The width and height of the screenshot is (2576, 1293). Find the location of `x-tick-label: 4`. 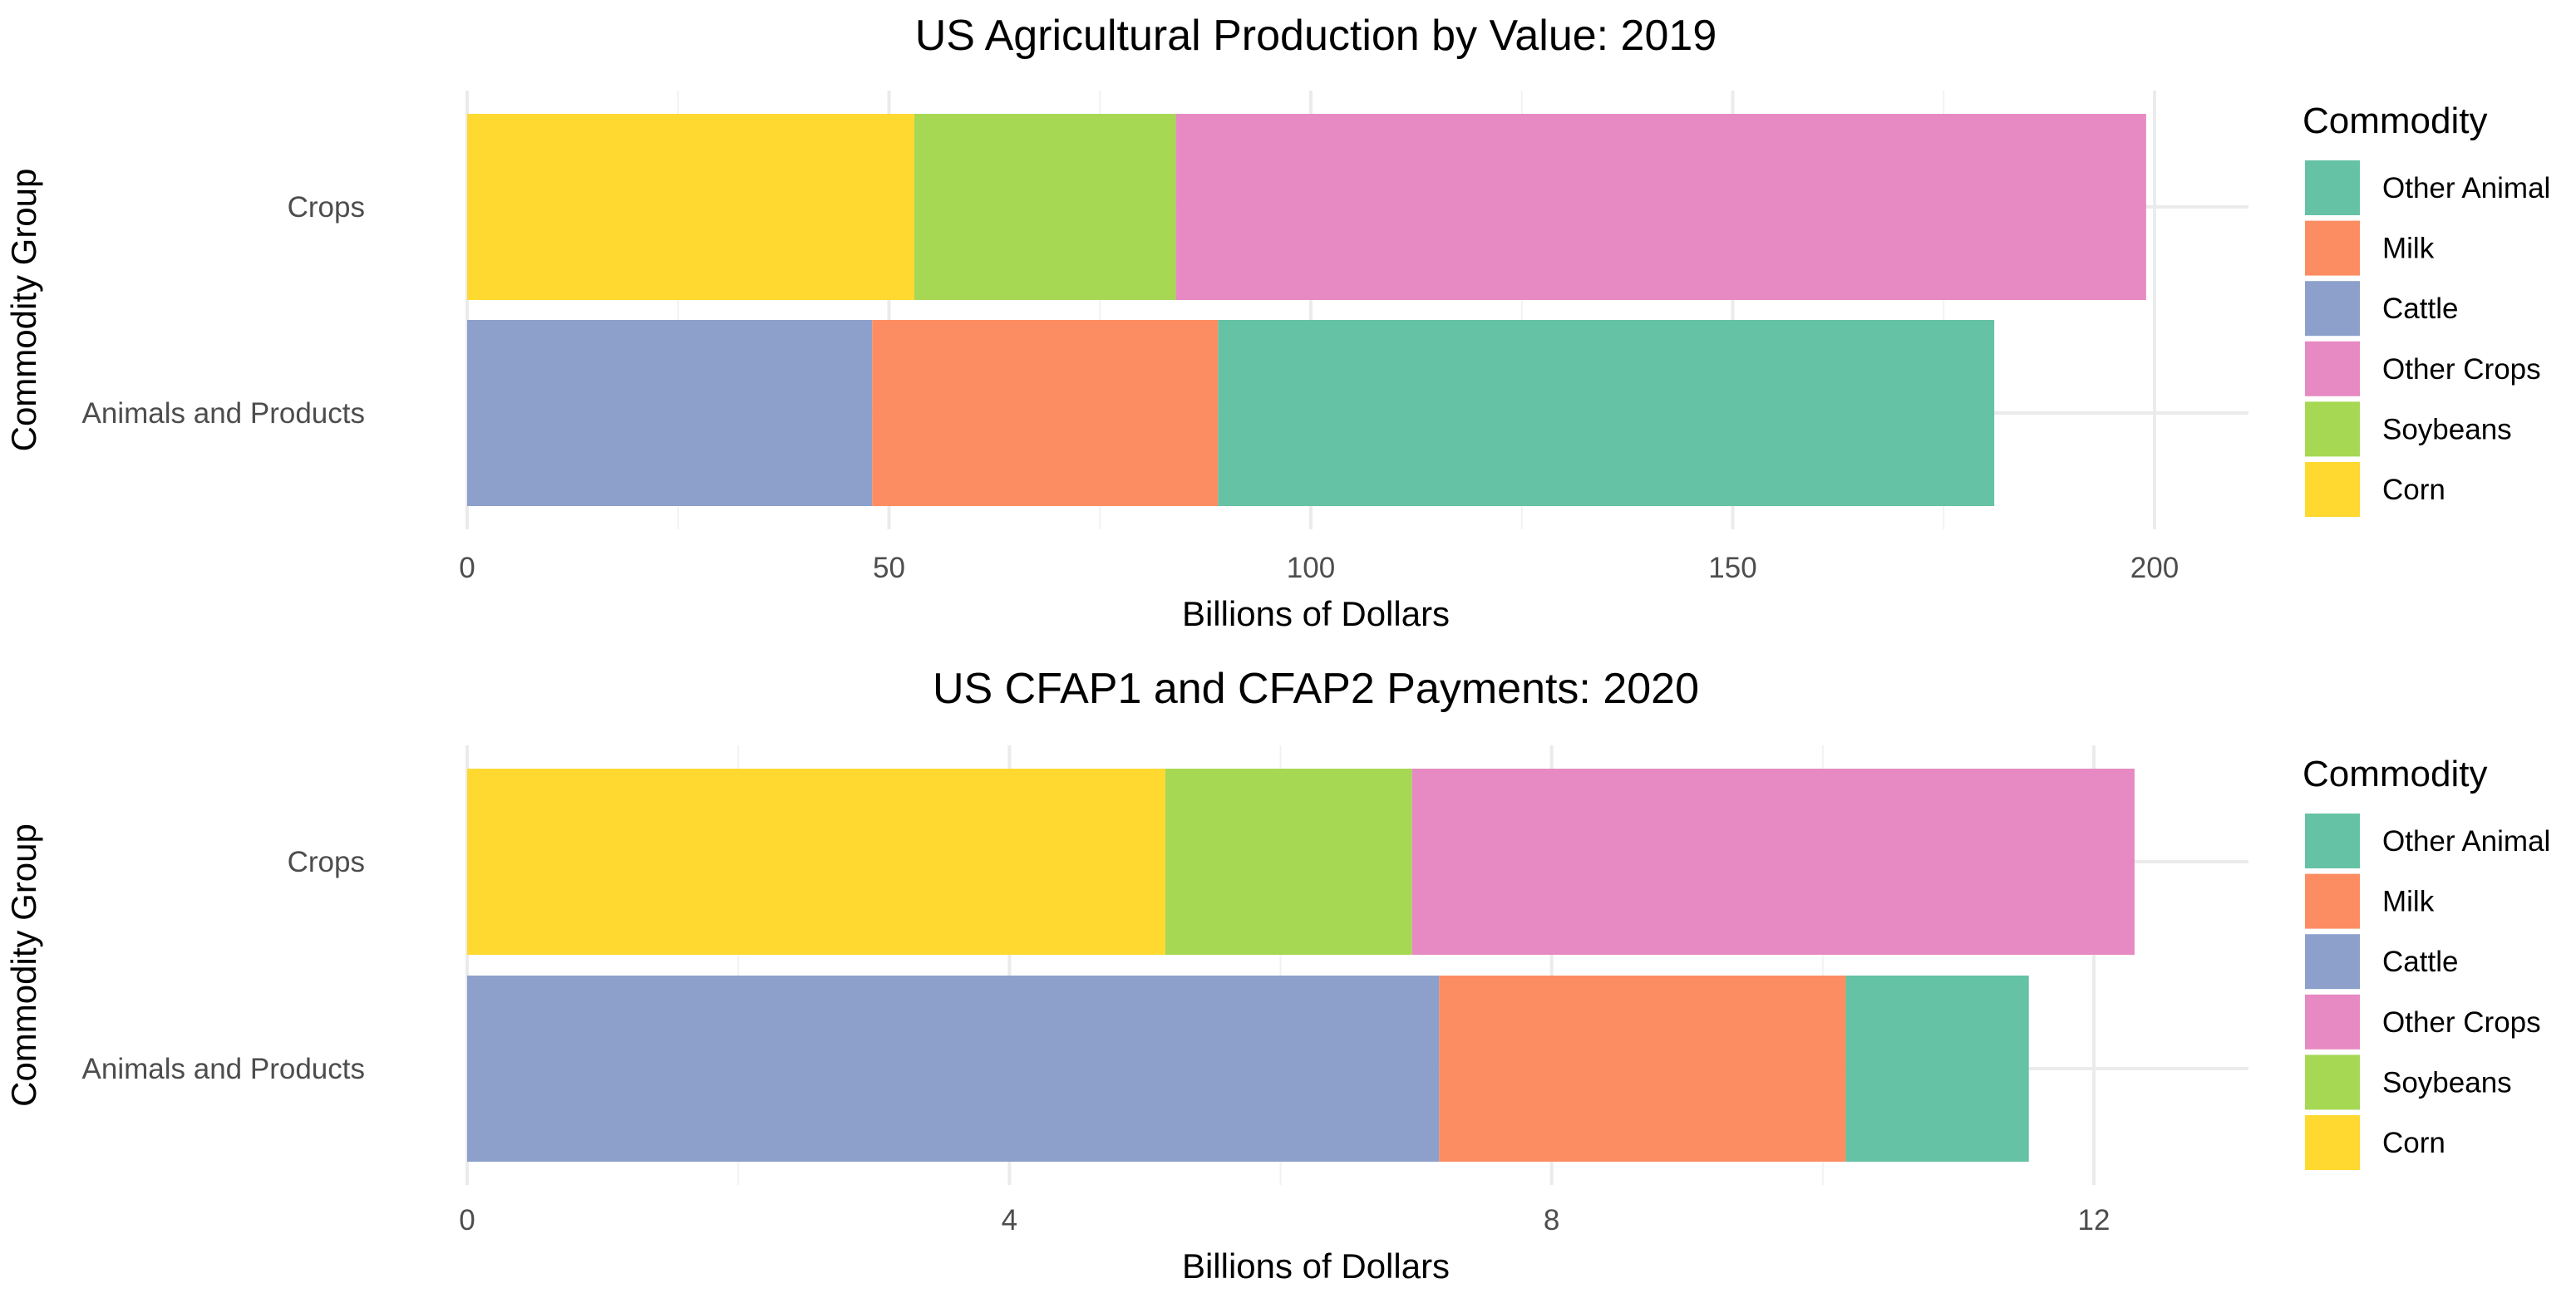

x-tick-label: 4 is located at coordinates (1009, 1220).